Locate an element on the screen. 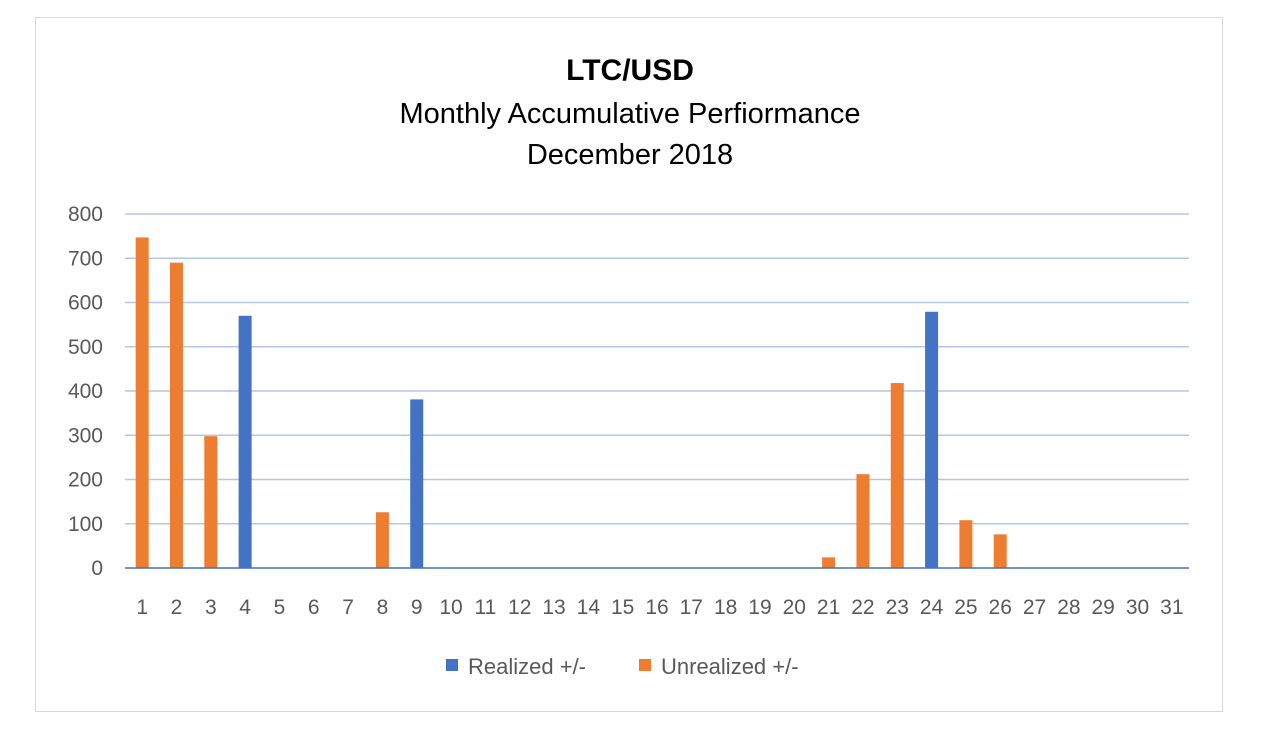 This screenshot has height=739, width=1263. x-tick-label: 1 is located at coordinates (142, 607).